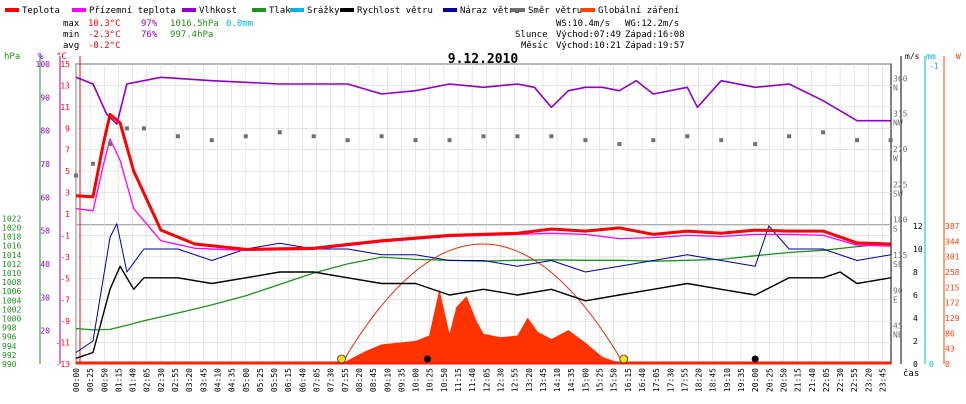  Describe the element at coordinates (232, 380) in the screenshot. I see `x-tick: 04:35` at that location.